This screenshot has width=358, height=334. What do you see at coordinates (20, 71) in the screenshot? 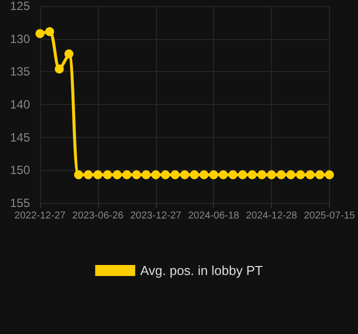
I see `y-tick-label: 135` at bounding box center [20, 71].